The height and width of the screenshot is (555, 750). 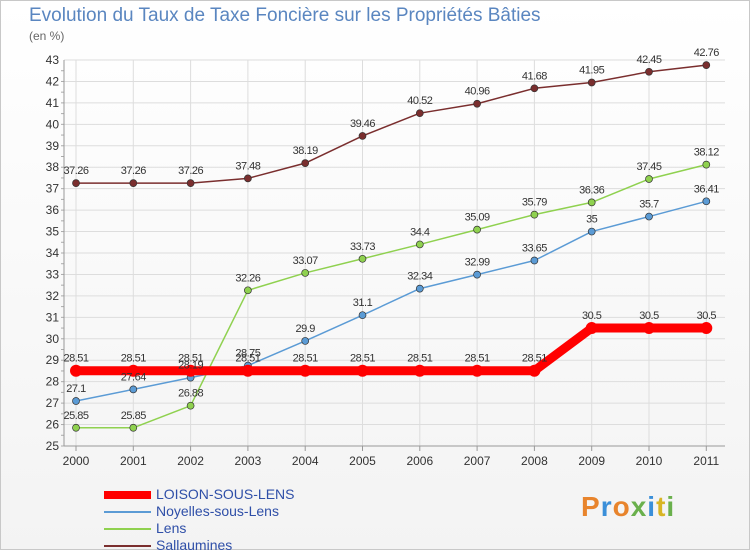 I want to click on data-label: 37.48, so click(x=247, y=166).